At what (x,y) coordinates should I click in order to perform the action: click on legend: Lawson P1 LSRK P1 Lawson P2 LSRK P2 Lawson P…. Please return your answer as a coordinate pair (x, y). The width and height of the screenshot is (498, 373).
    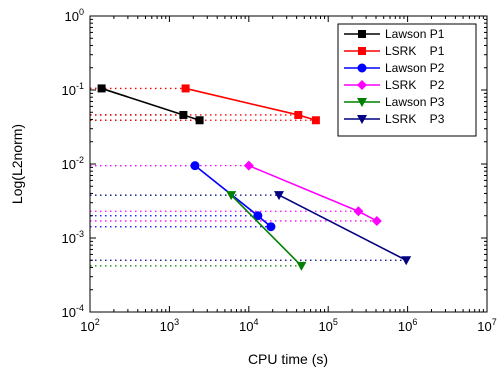
    Looking at the image, I should click on (407, 80).